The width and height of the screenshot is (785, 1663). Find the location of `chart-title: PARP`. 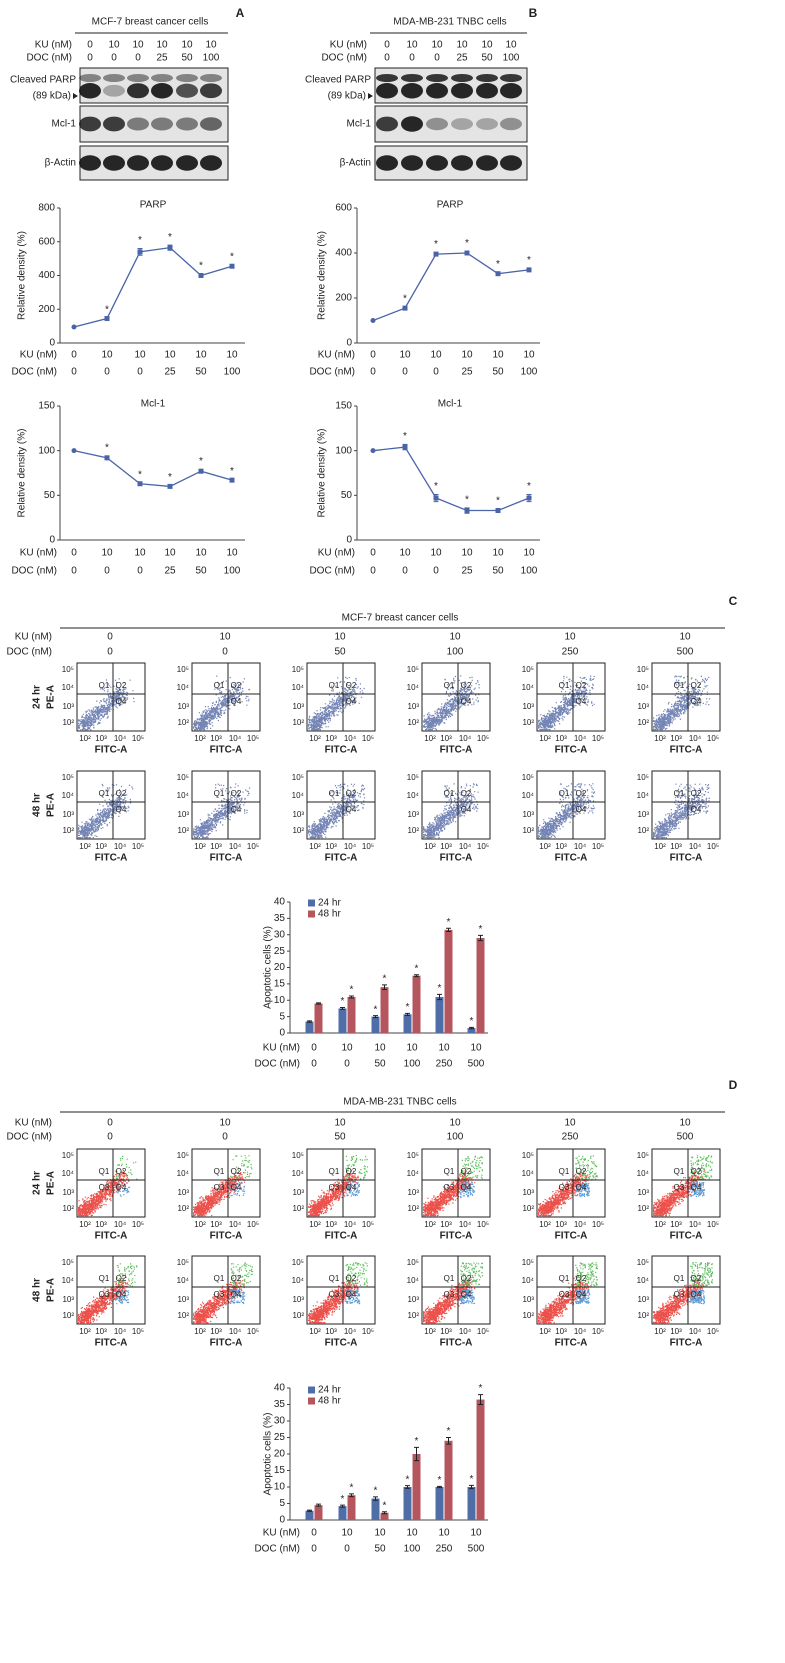

chart-title: PARP is located at coordinates (153, 205).